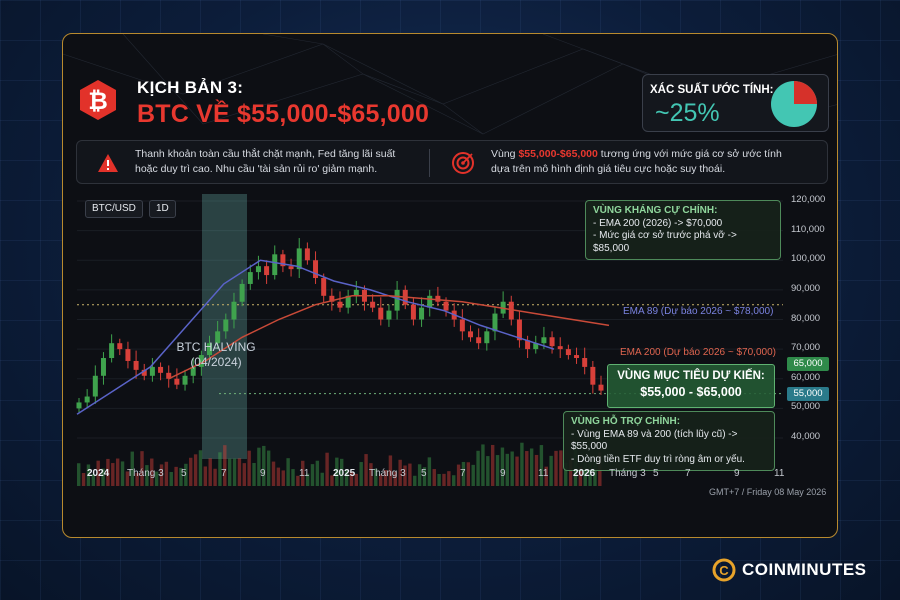 The width and height of the screenshot is (900, 600). I want to click on warning-icon, so click(108, 163).